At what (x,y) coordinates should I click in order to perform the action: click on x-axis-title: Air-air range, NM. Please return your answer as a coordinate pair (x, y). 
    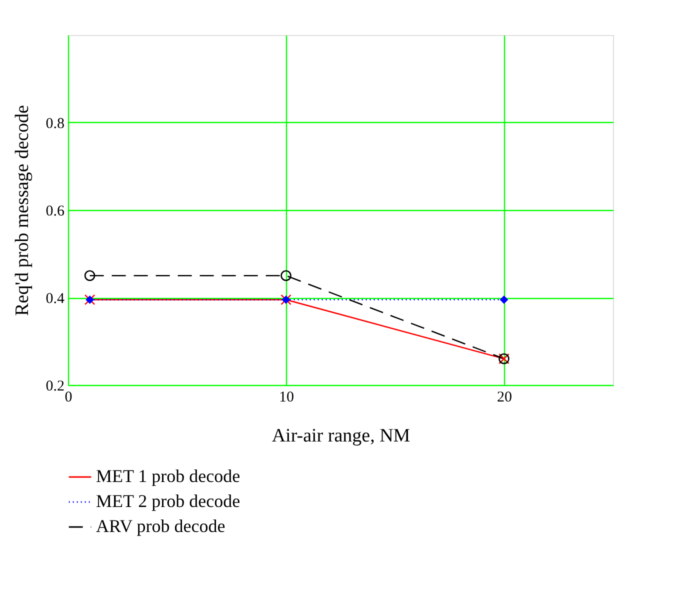
    Looking at the image, I should click on (341, 436).